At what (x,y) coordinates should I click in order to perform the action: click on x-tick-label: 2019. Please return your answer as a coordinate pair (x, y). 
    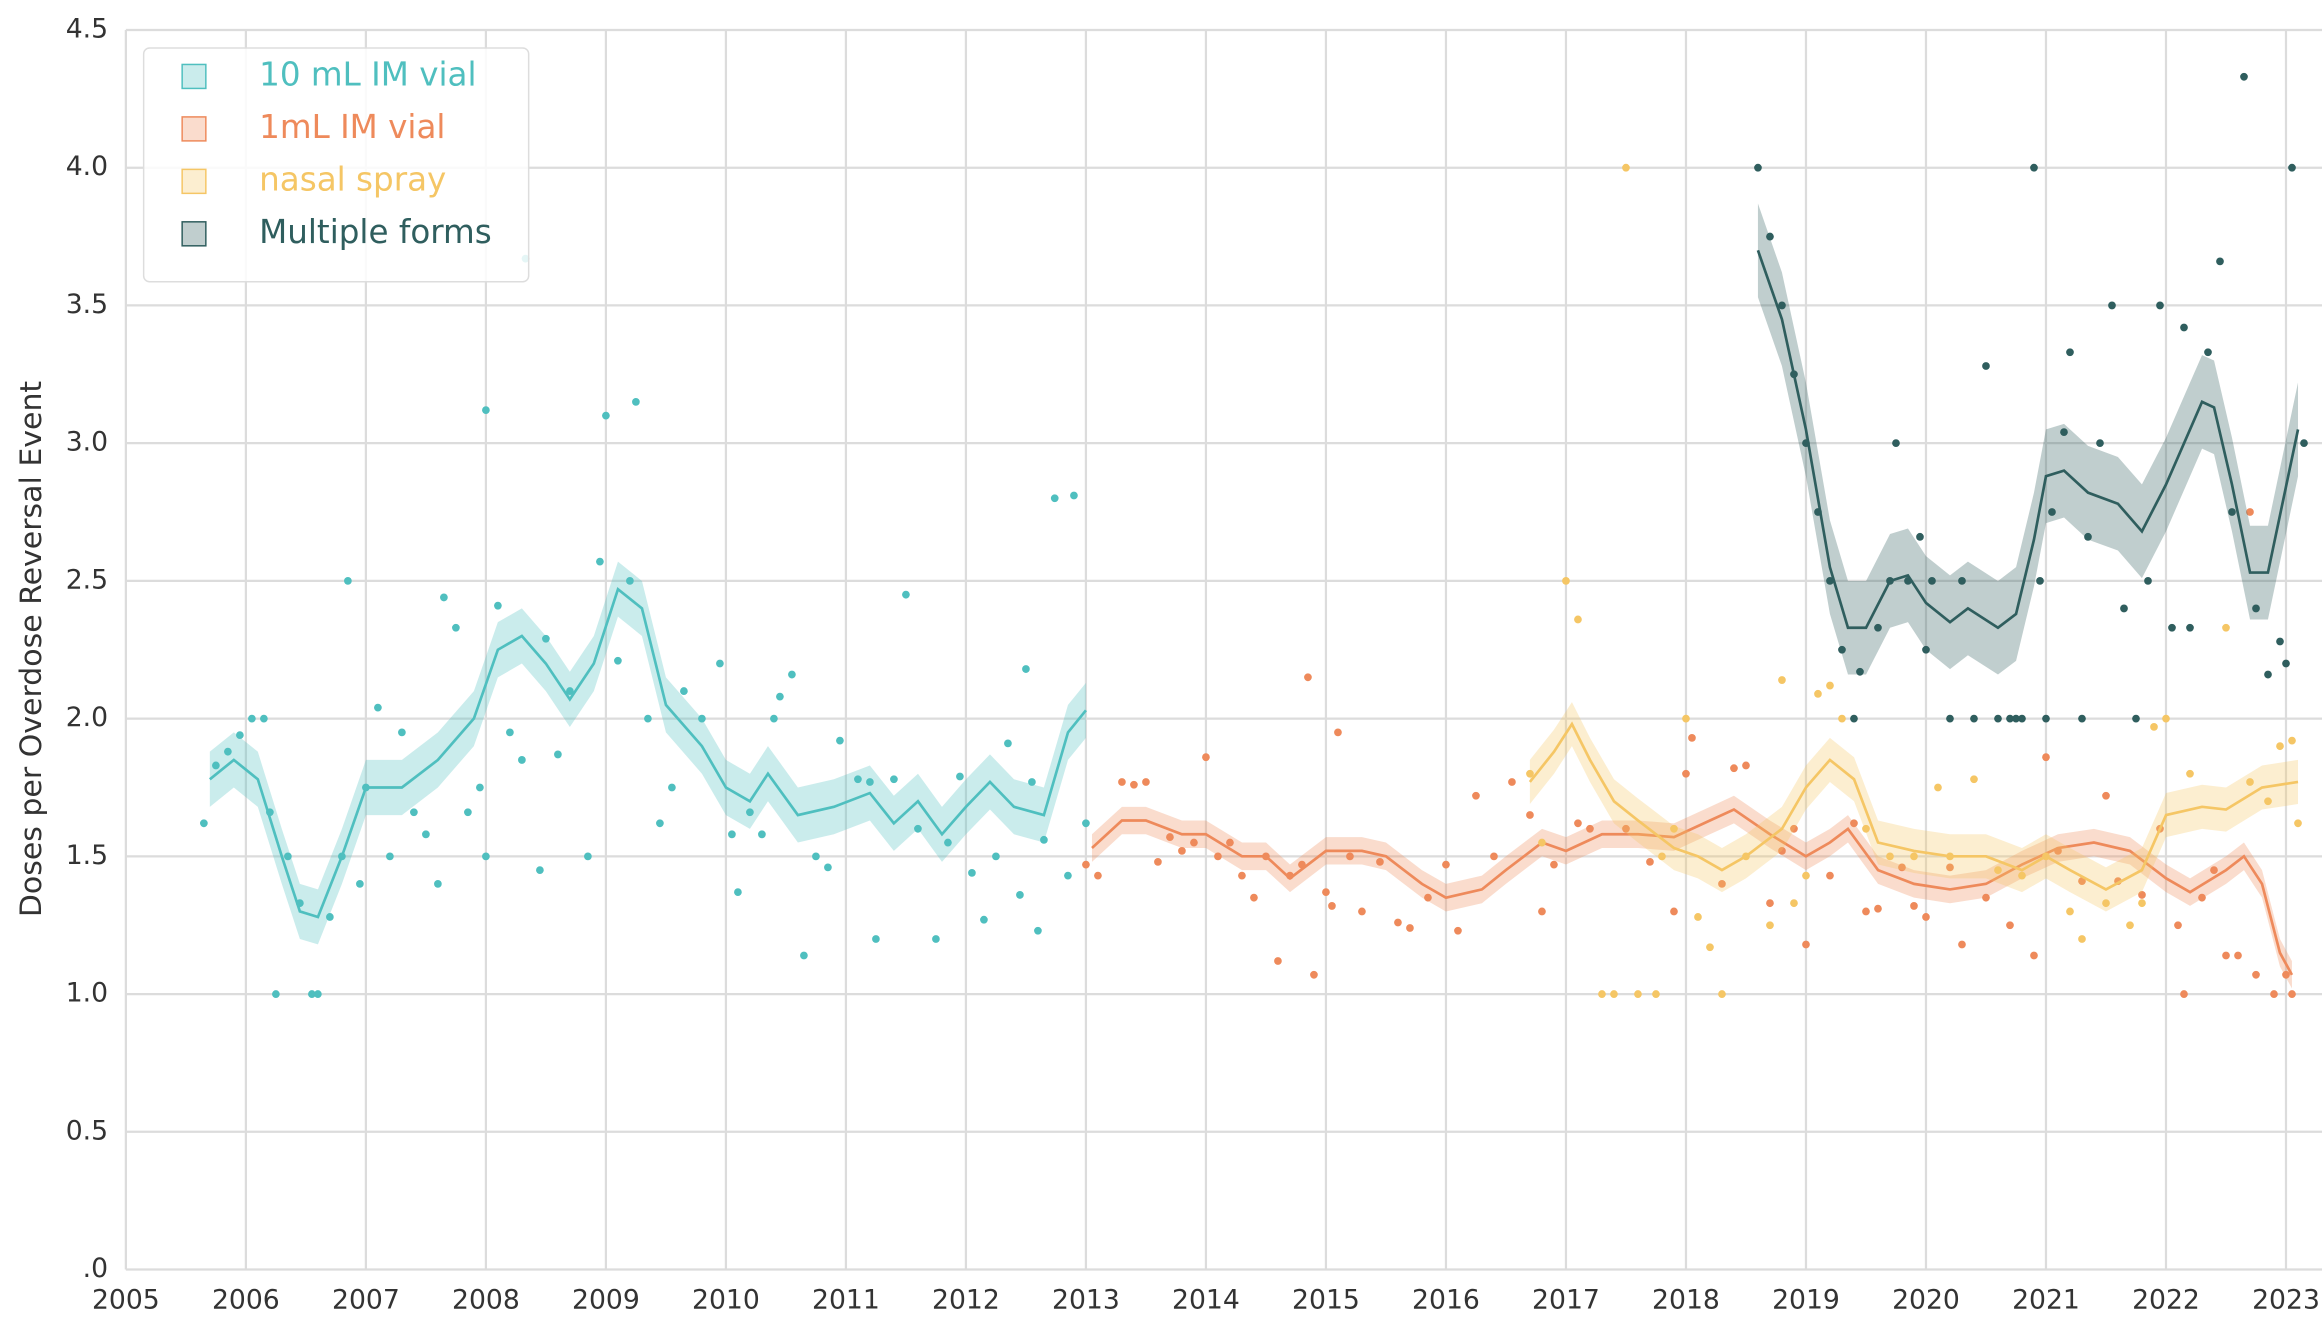
    Looking at the image, I should click on (1806, 1299).